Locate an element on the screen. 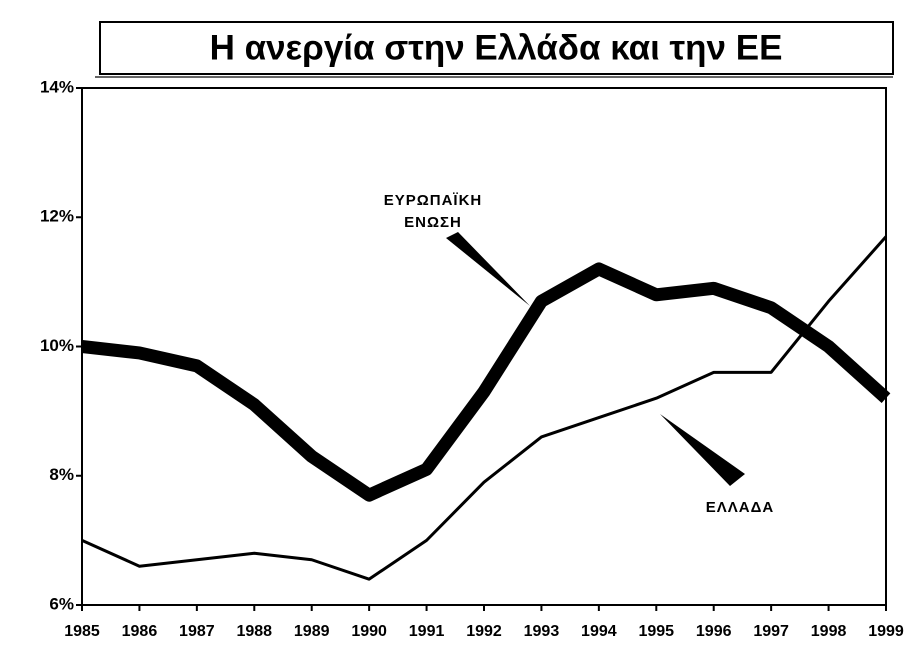  y-tick-label: 14% is located at coordinates (57, 86).